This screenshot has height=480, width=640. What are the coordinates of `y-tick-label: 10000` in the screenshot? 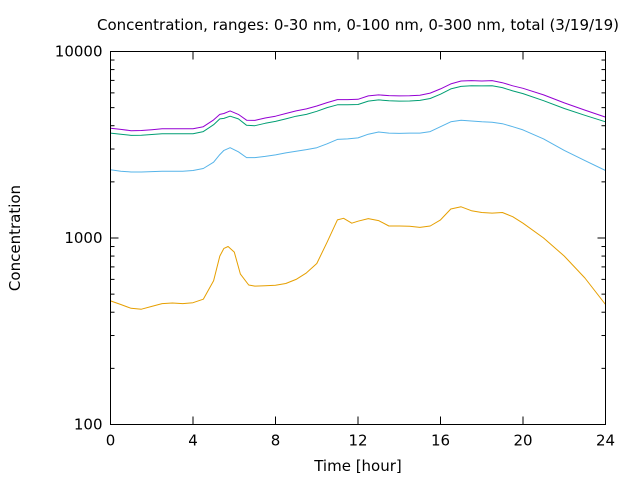 It's located at (79, 52).